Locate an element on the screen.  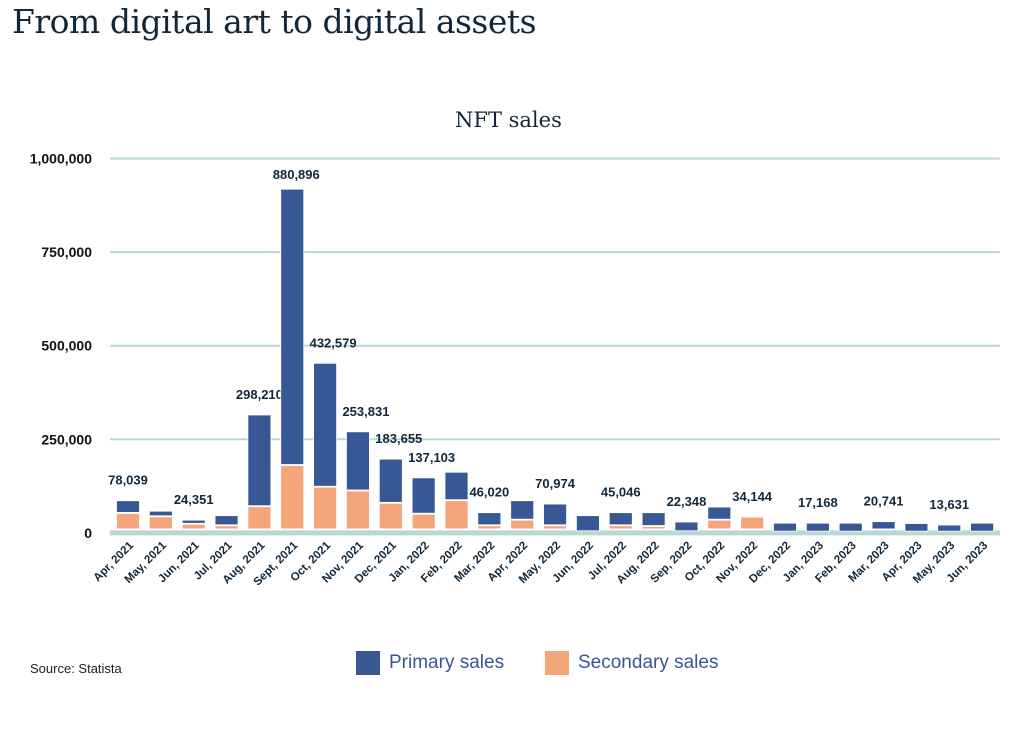
legend-item-secondary: Secondary sales is located at coordinates (631, 663).